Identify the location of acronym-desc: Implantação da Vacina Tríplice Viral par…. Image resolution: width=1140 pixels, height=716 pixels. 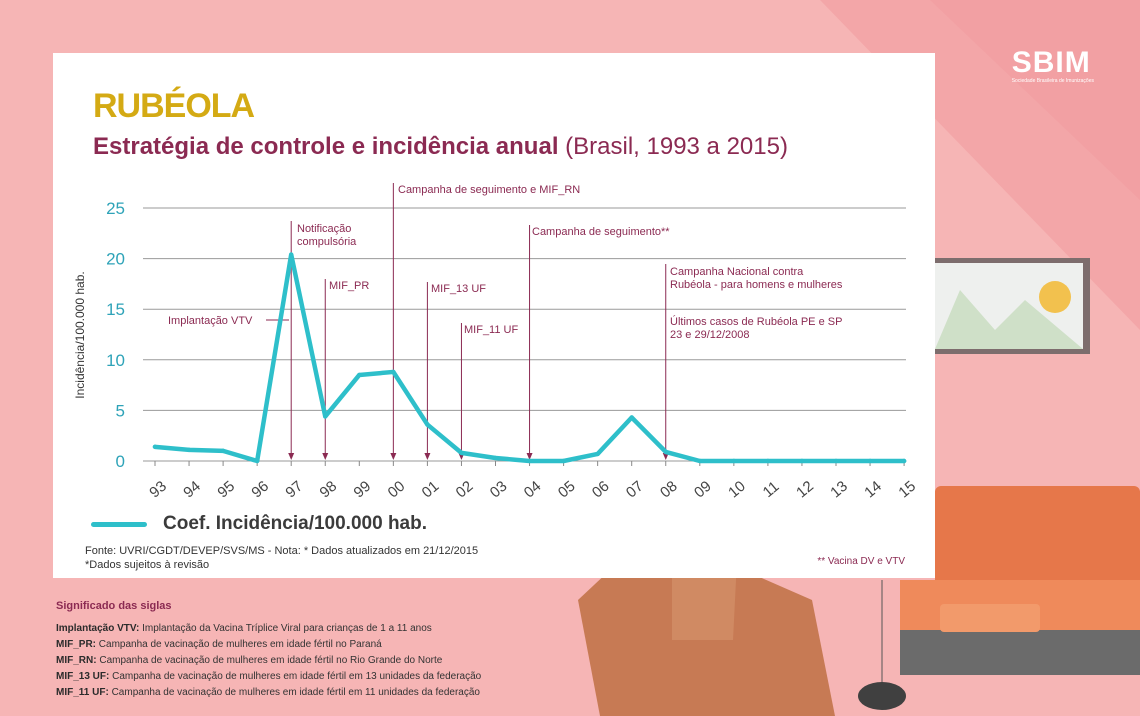
(287, 628).